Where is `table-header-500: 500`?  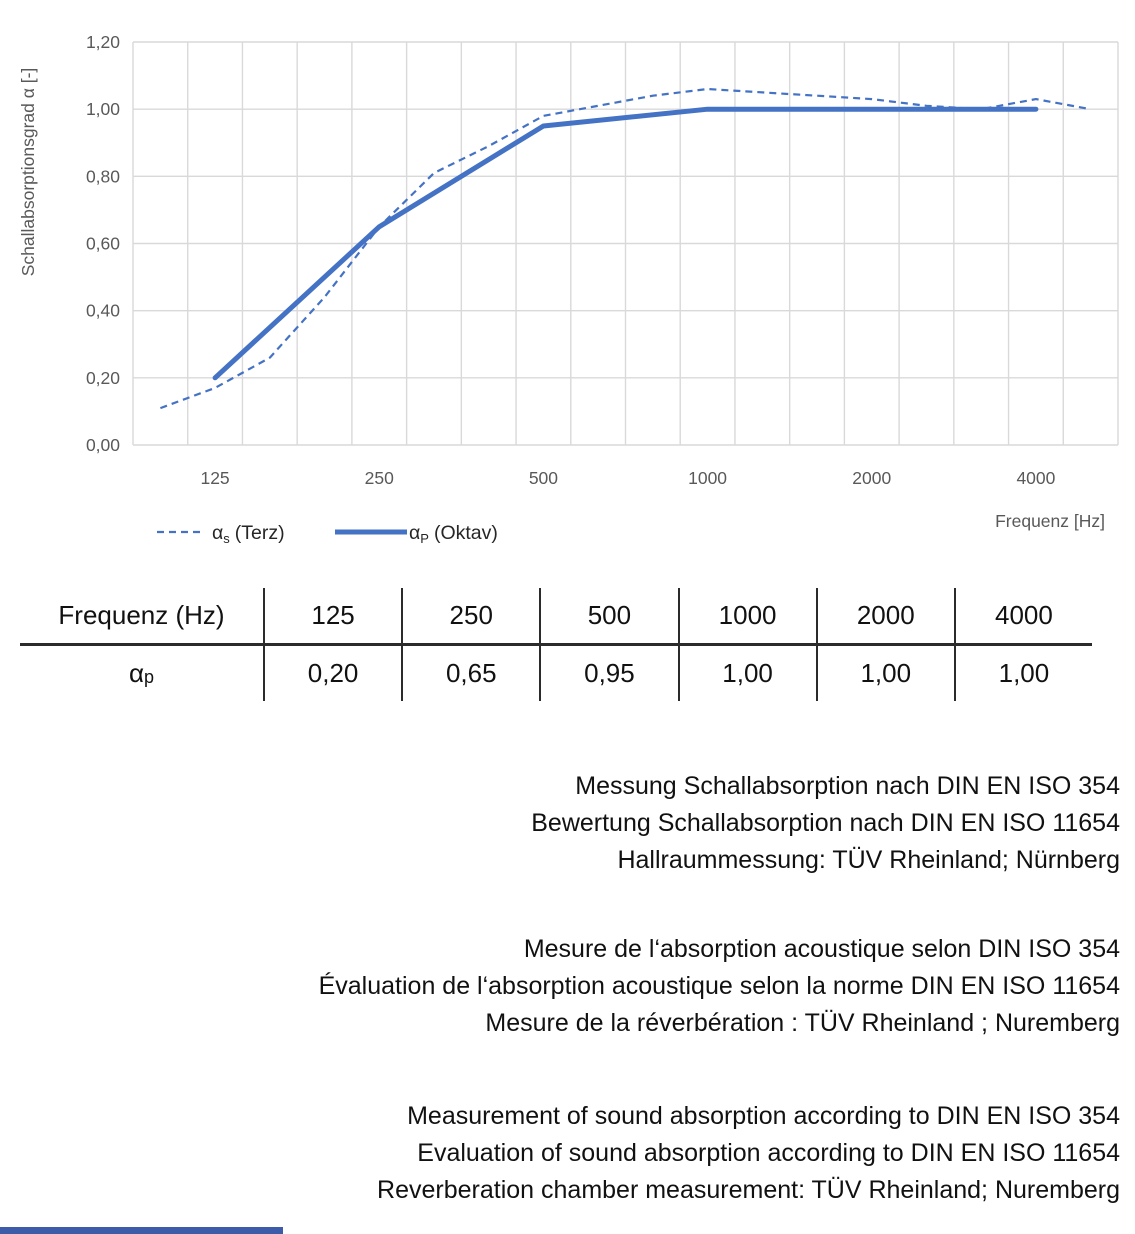 table-header-500: 500 is located at coordinates (608, 615).